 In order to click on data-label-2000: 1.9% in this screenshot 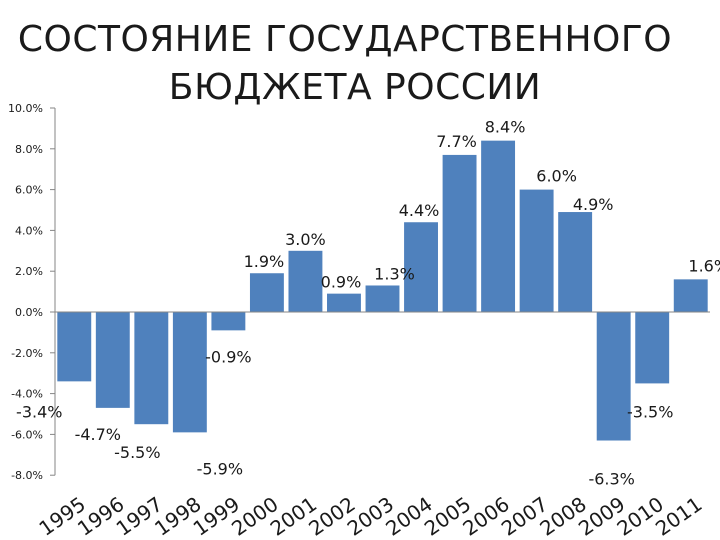, I will do `click(264, 261)`.